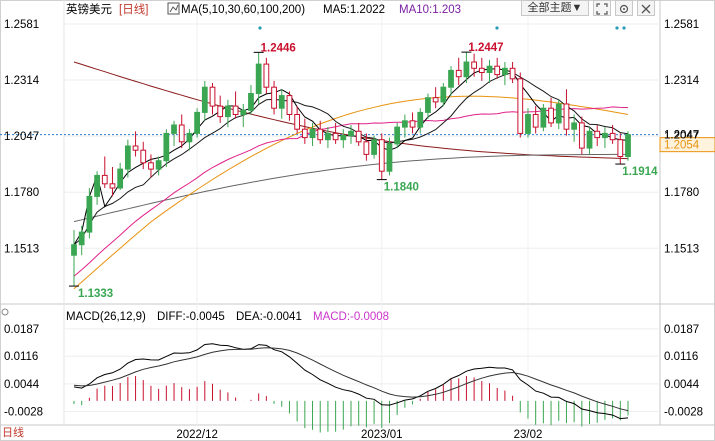  Describe the element at coordinates (681, 249) in the screenshot. I see `price-tick-label-right: 1.1513` at that location.